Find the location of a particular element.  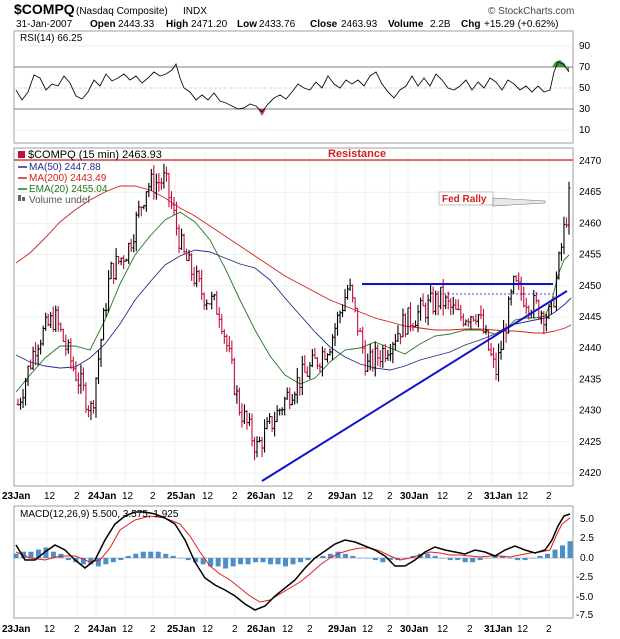

x-tick-label: 25Jan is located at coordinates (181, 496).